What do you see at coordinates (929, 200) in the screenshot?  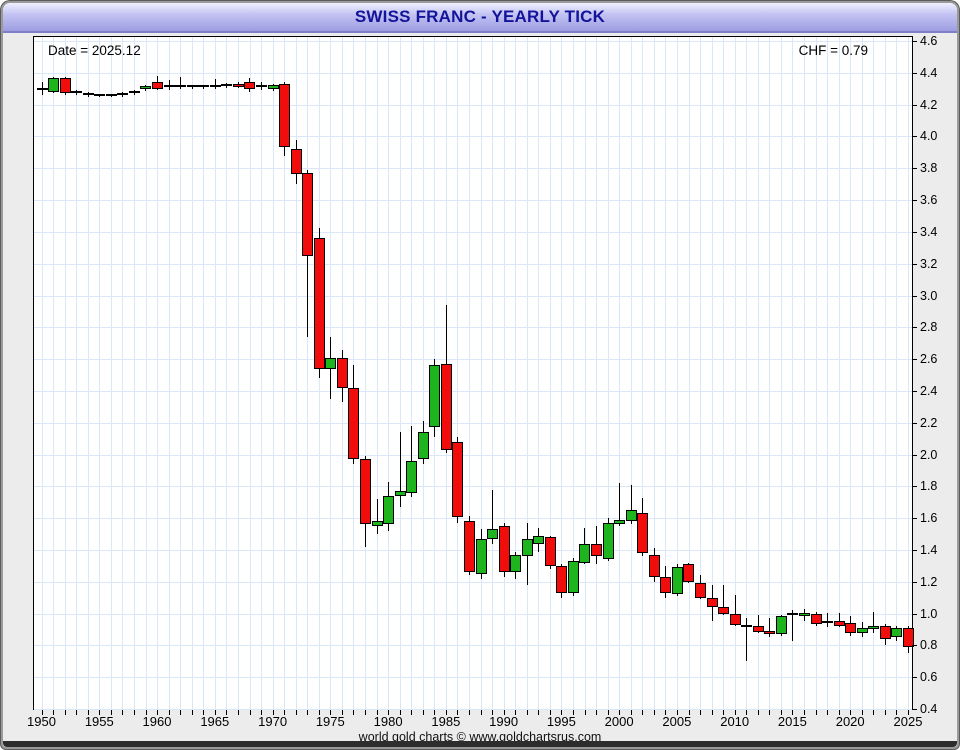 I see `y-tick-label: 3.6` at bounding box center [929, 200].